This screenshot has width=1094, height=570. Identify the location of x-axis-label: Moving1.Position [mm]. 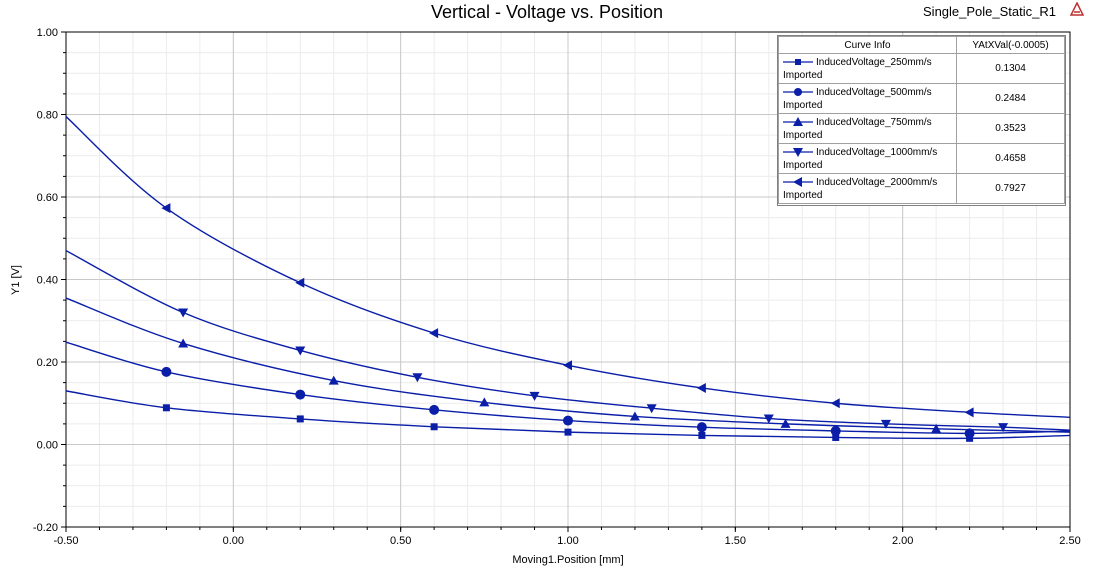
(567, 560).